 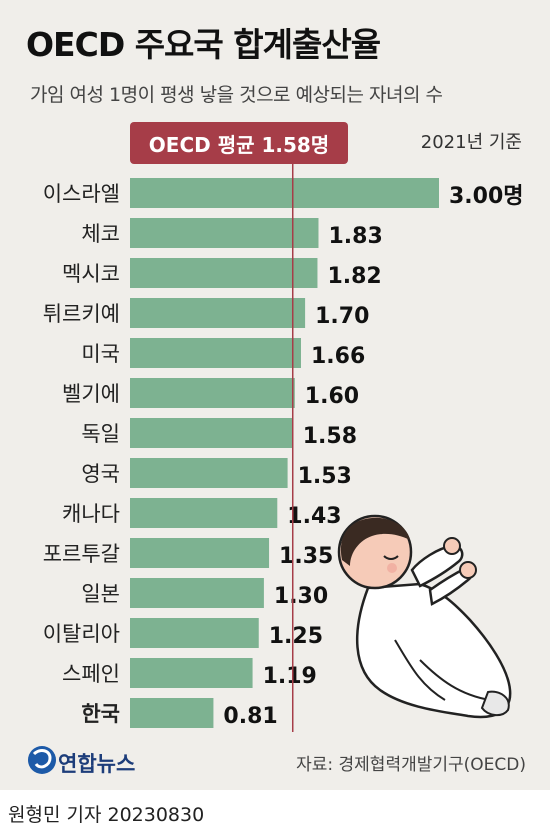 What do you see at coordinates (314, 516) in the screenshot?
I see `value-label: 1.43` at bounding box center [314, 516].